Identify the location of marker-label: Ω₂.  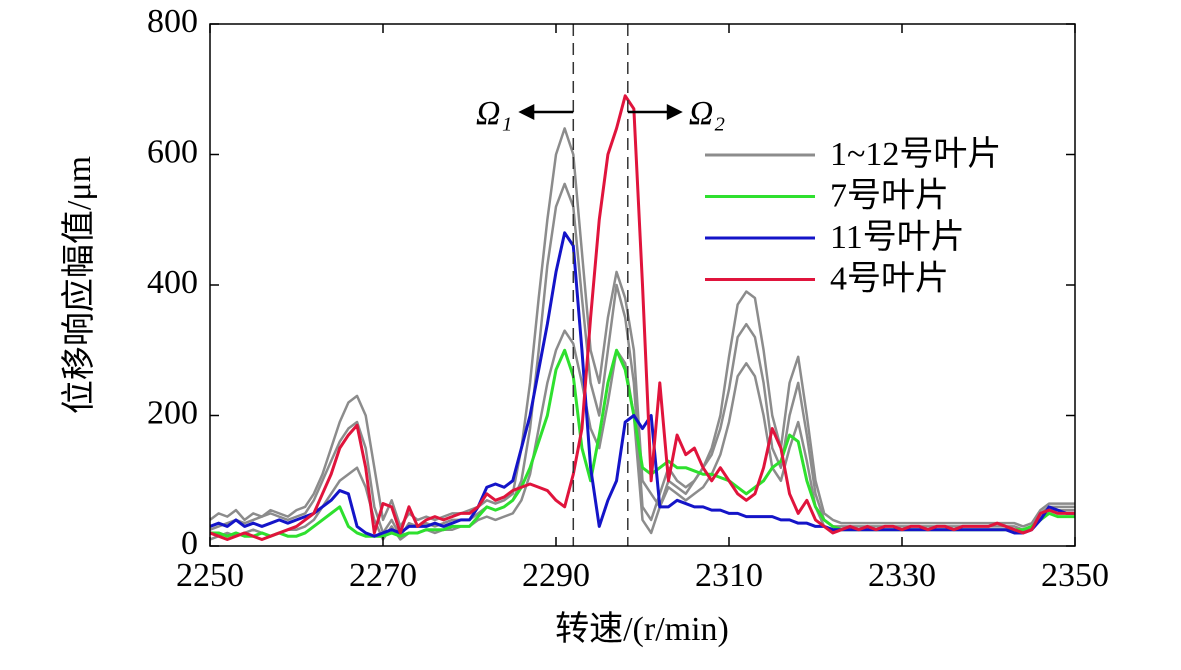
(707, 113).